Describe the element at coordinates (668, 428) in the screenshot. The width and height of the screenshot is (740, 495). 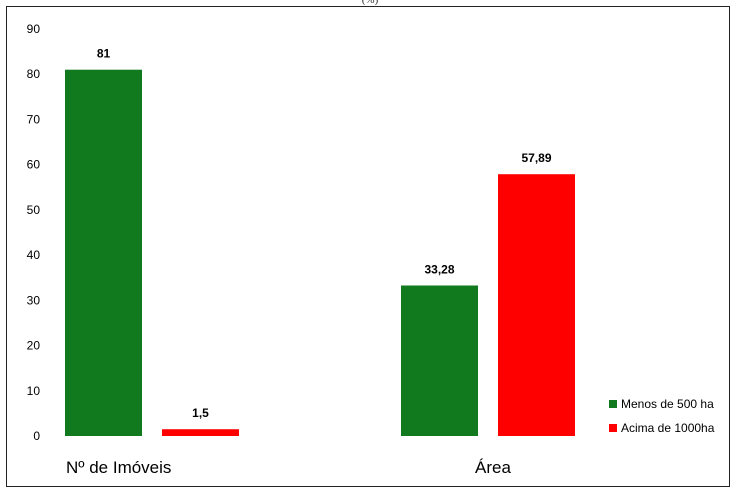
I see `legend-label-2: Acima de 1000ha` at that location.